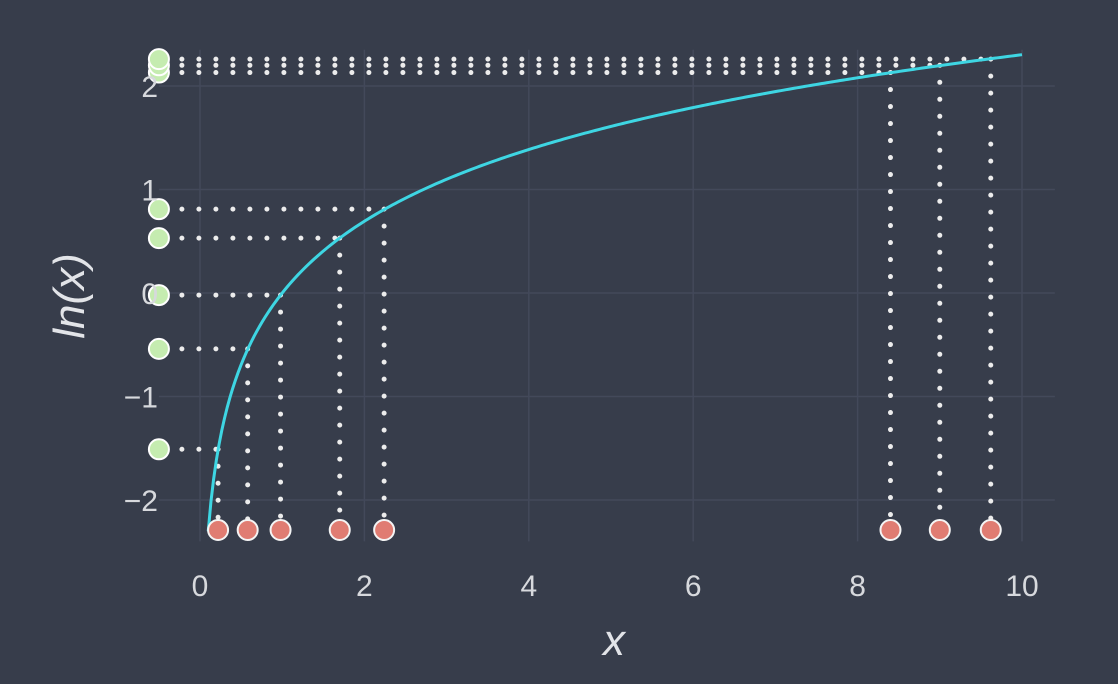 The height and width of the screenshot is (684, 1118). I want to click on x-tick-label: 0, so click(200, 586).